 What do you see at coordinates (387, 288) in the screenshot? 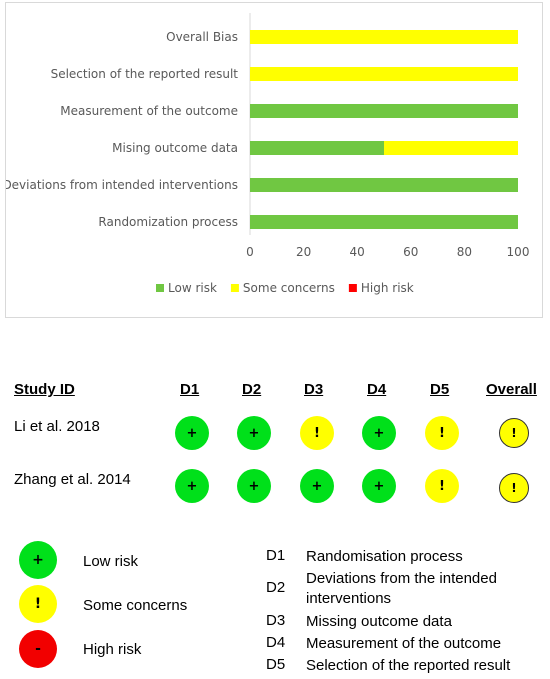
I see `legend-label-high-risk: High risk` at bounding box center [387, 288].